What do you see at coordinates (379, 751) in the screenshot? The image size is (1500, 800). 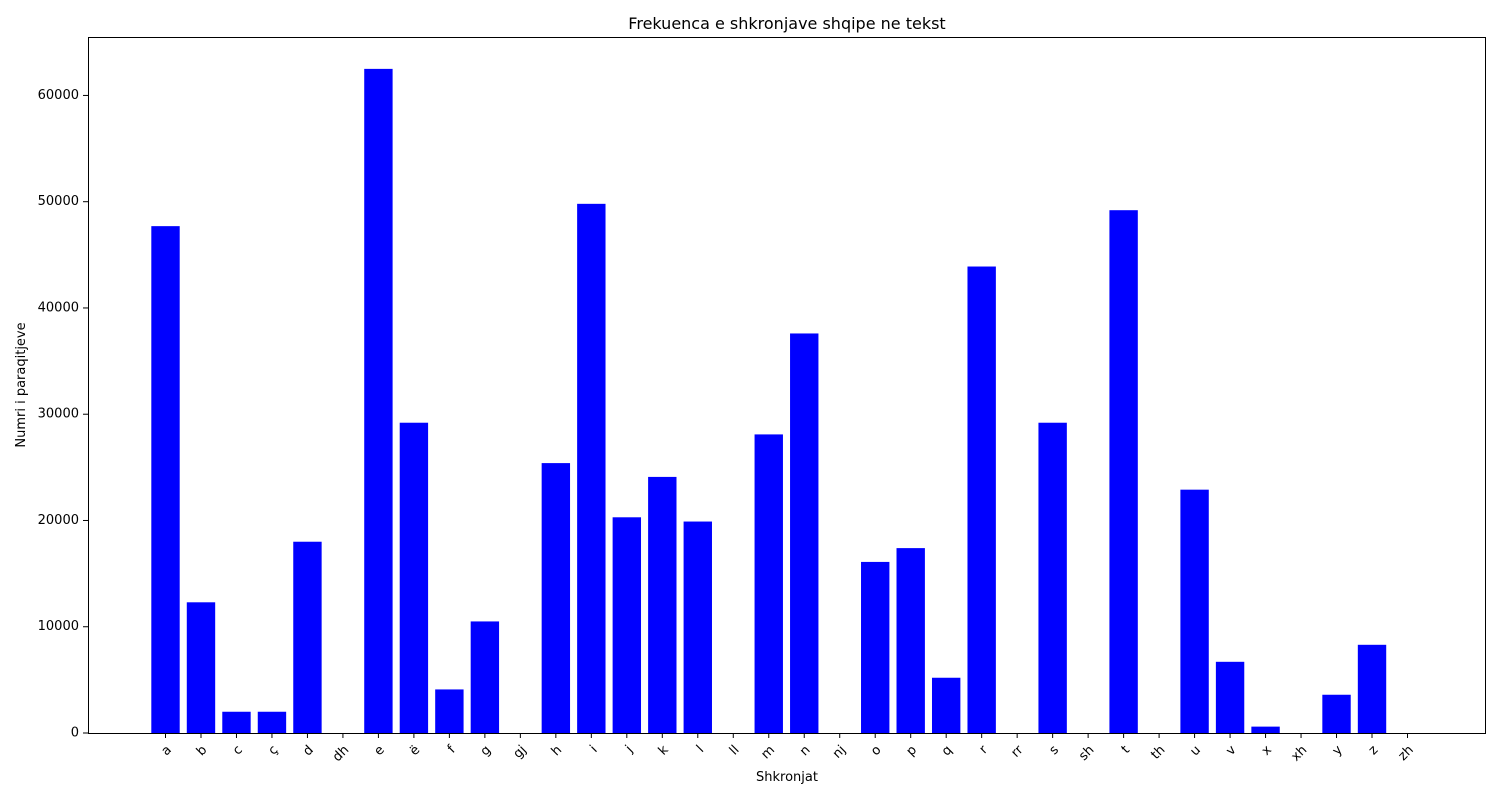 I see `x-tick-label: e` at bounding box center [379, 751].